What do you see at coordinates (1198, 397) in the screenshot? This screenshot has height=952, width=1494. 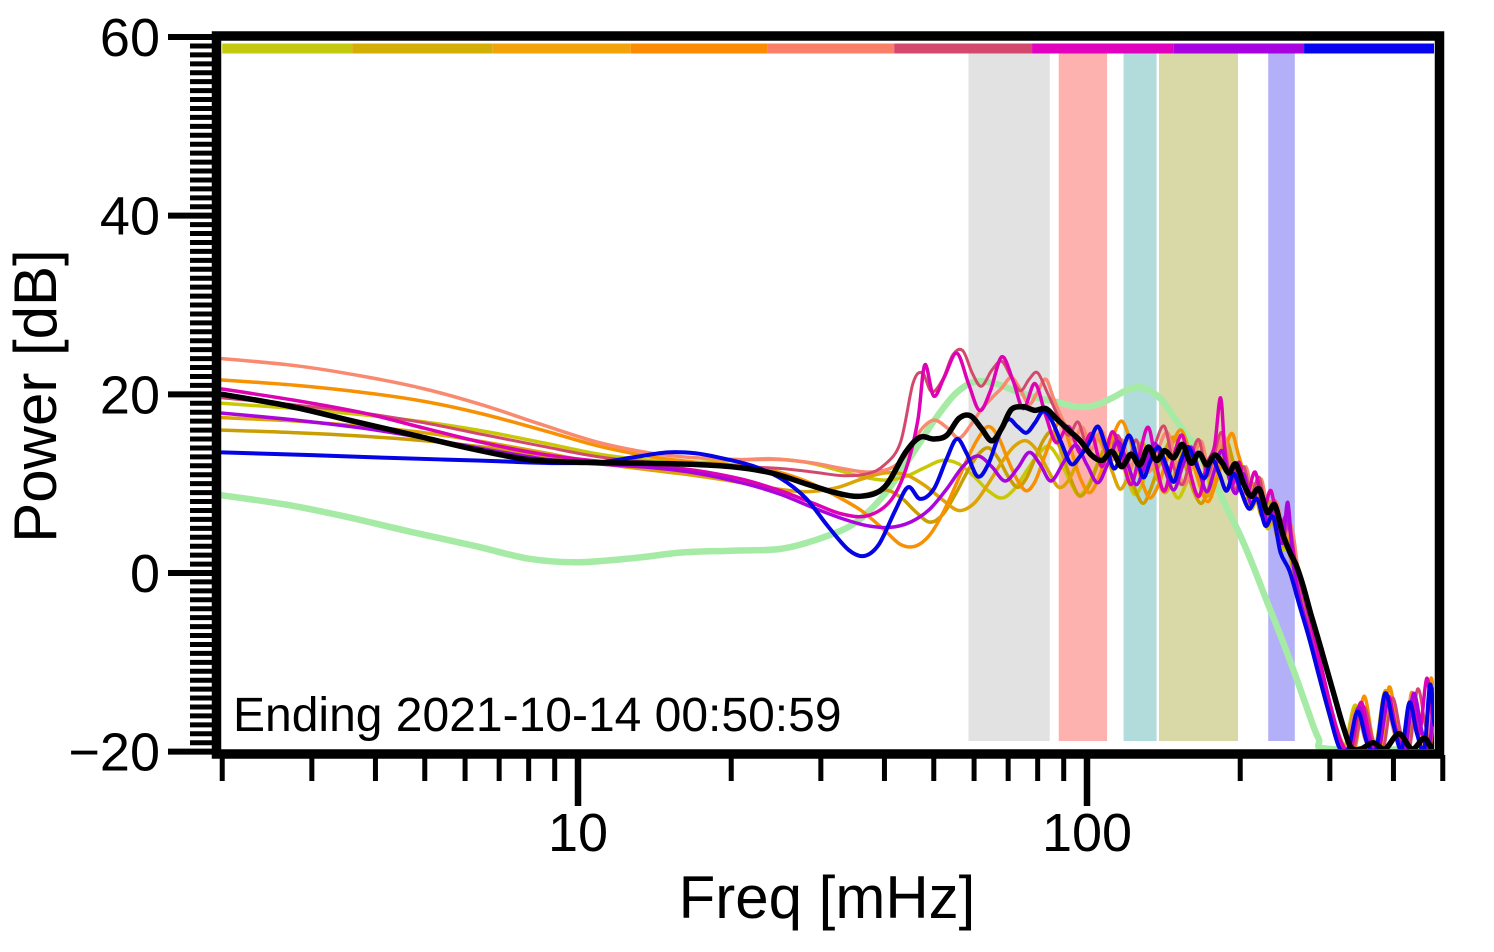 I see `khaki-band` at bounding box center [1198, 397].